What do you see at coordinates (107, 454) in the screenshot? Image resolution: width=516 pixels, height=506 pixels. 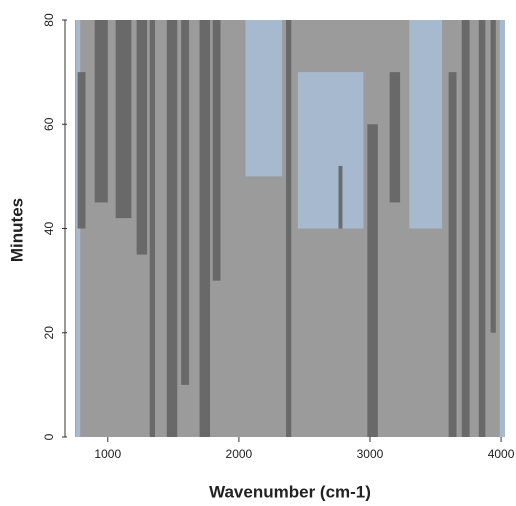 I see `x-tick-label: 1000` at bounding box center [107, 454].